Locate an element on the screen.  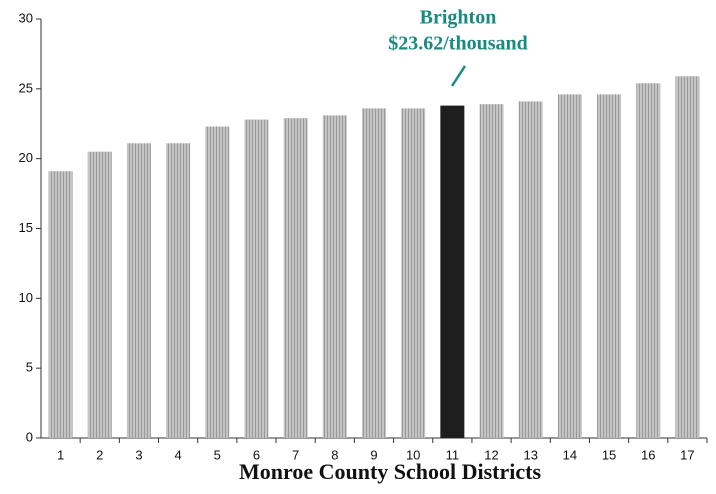
x-tick-label: 8 is located at coordinates (334, 454).